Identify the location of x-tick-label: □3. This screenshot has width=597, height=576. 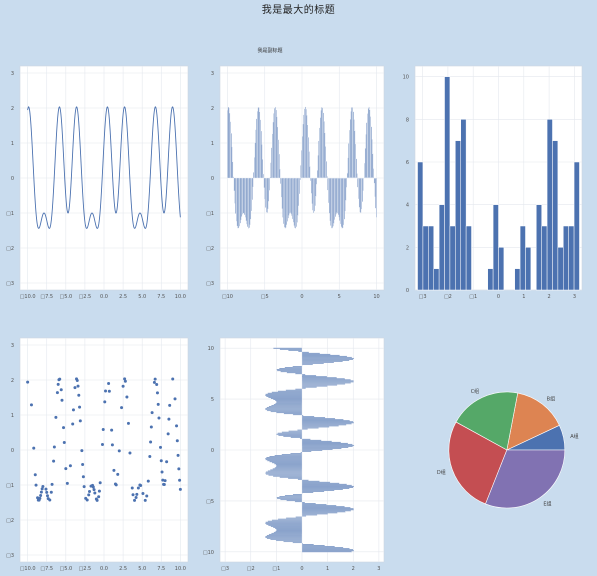
(423, 297).